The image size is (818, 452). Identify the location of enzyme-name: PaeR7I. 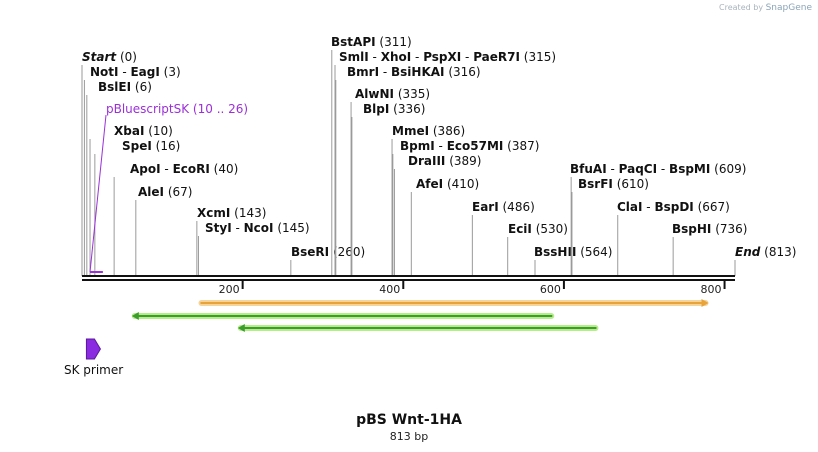
(496, 57).